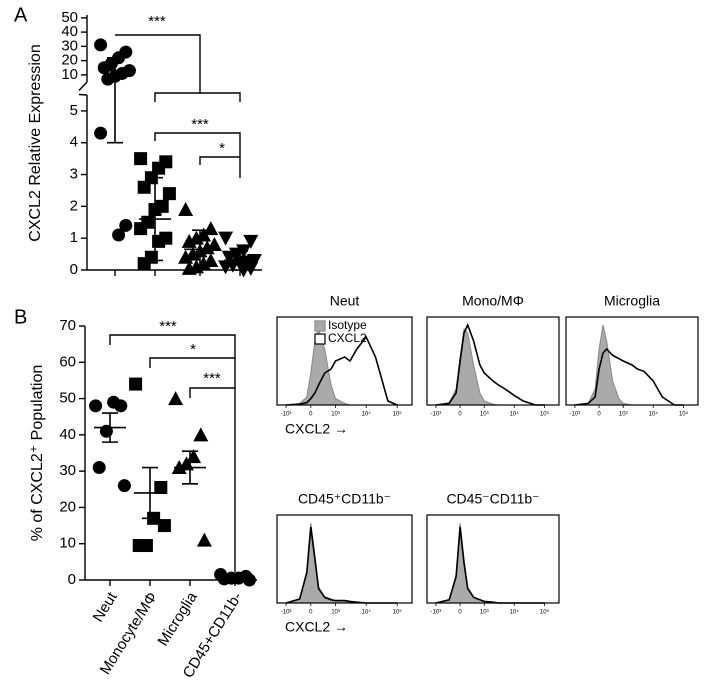 Image resolution: width=708 pixels, height=689 pixels. I want to click on panel-title: CD45⁻CD11b⁻, so click(492, 499).